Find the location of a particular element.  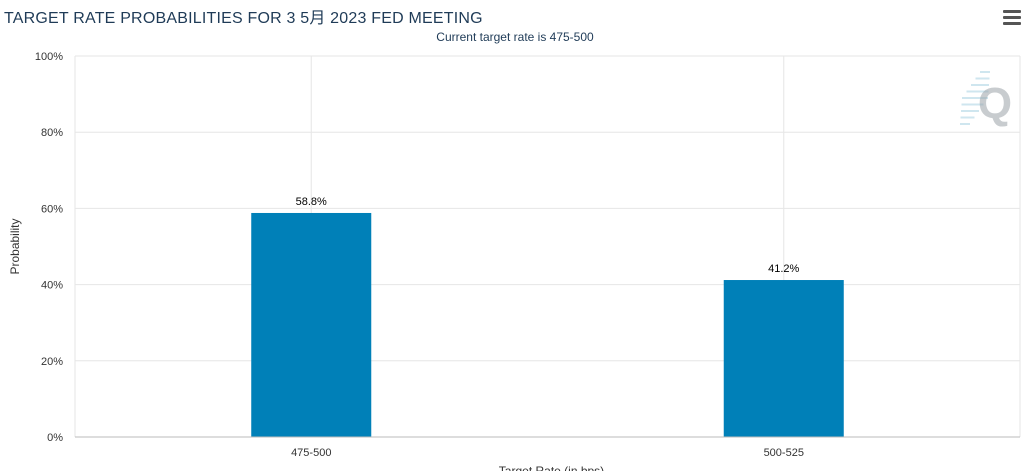

y-axis-title: Probability is located at coordinates (15, 246).